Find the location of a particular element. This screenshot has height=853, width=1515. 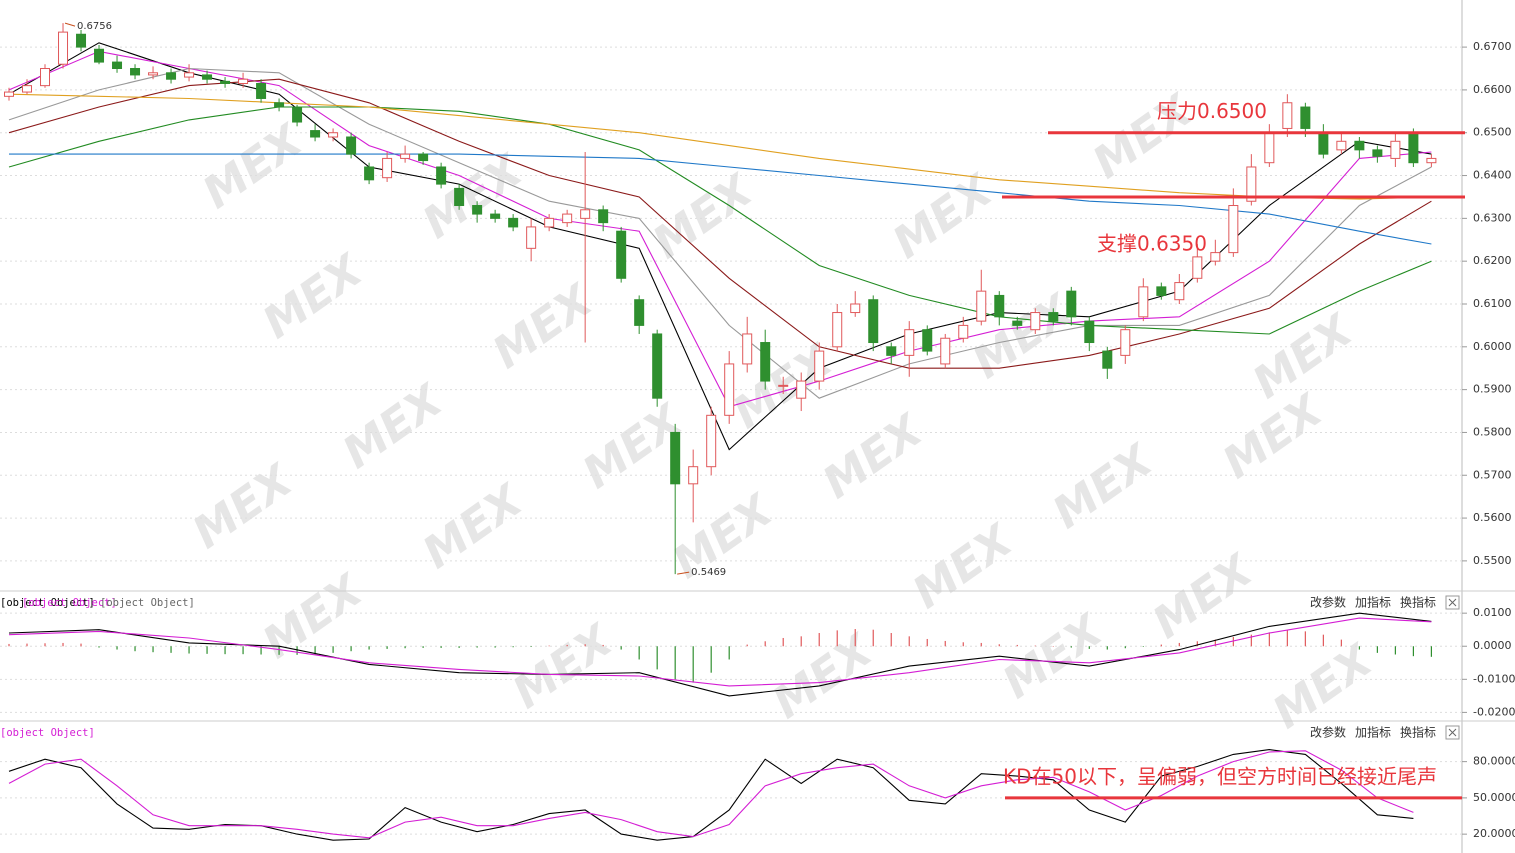

y-tick-label: 50.0000 is located at coordinates (1494, 797).